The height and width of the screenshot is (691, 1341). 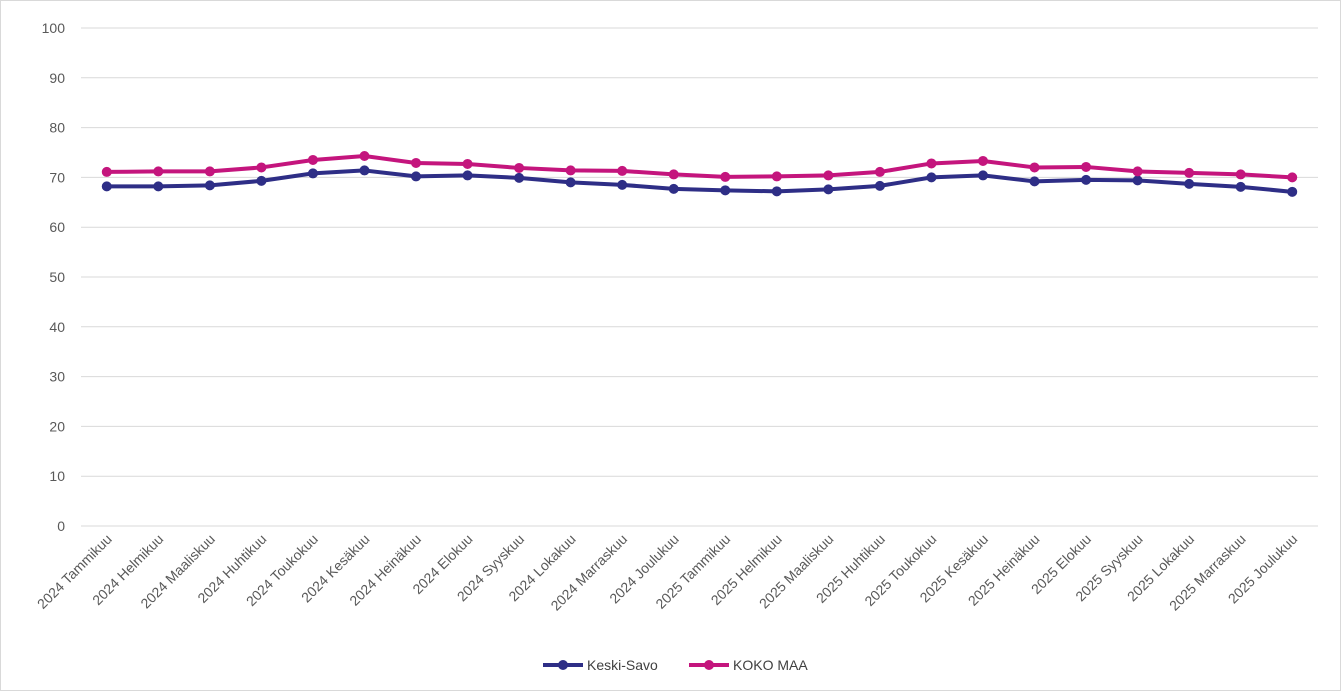 What do you see at coordinates (675, 665) in the screenshot?
I see `legend: Keski-Savo KOKO MAA` at bounding box center [675, 665].